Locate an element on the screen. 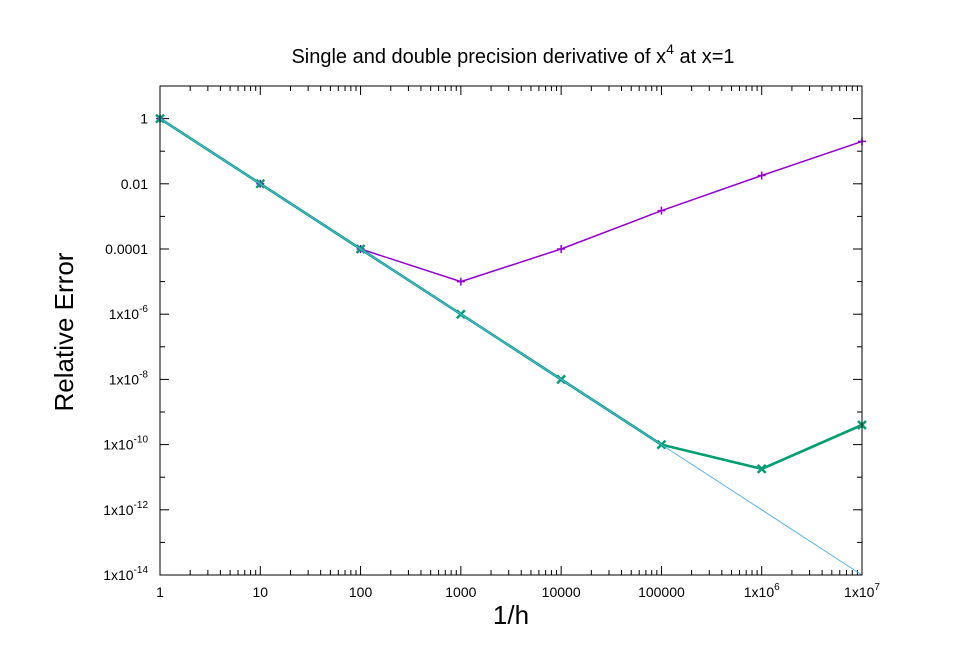 This screenshot has height=654, width=954. x-tick-label: 10000 is located at coordinates (561, 592).